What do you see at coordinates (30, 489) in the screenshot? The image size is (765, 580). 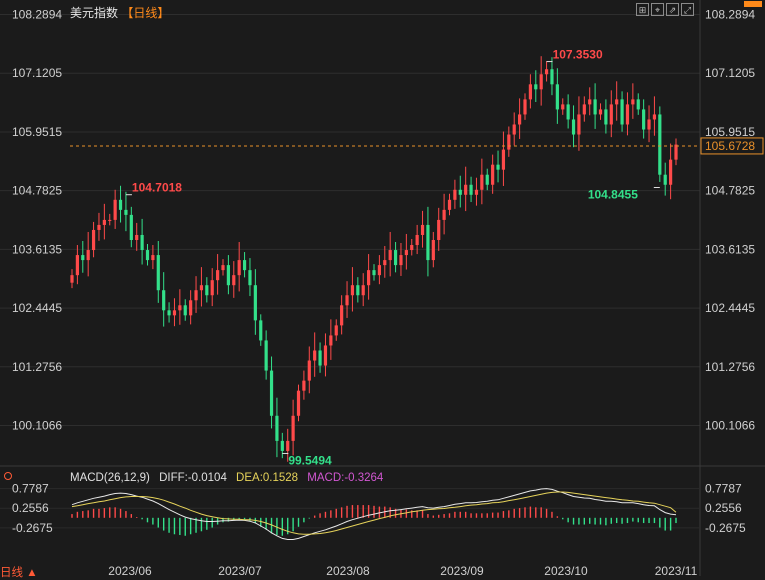 I see `macd-tick-left: 0.7787` at bounding box center [30, 489].